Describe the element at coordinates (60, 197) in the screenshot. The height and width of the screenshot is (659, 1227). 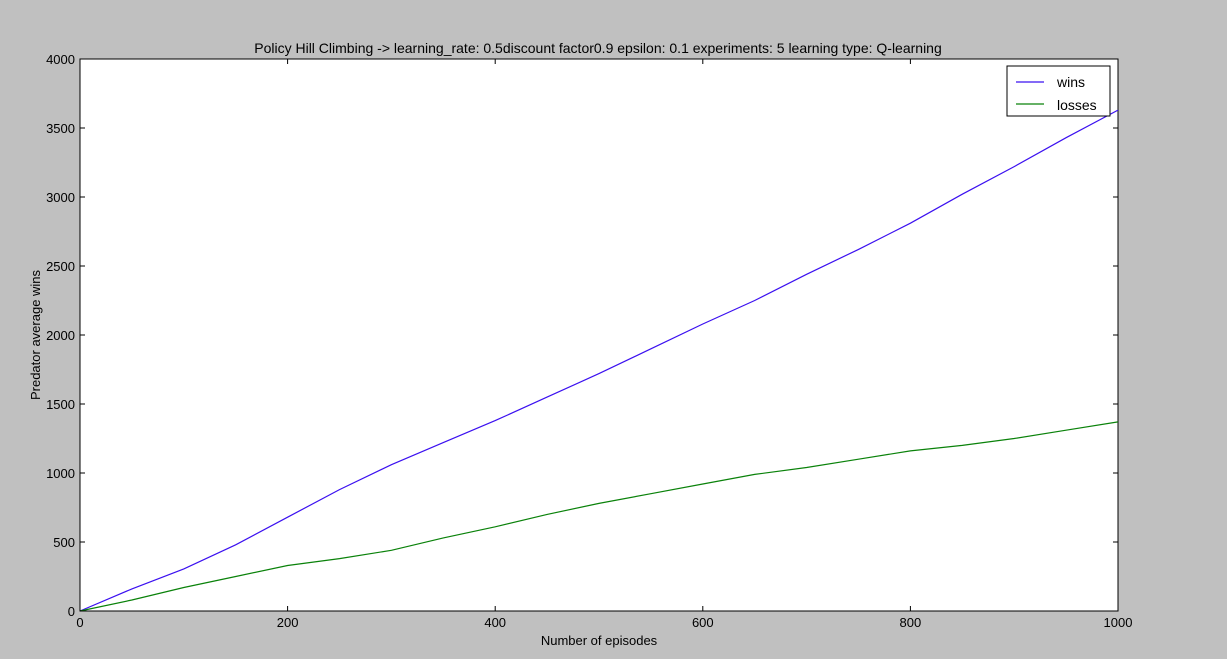
I see `y-tick-label: 3000` at that location.